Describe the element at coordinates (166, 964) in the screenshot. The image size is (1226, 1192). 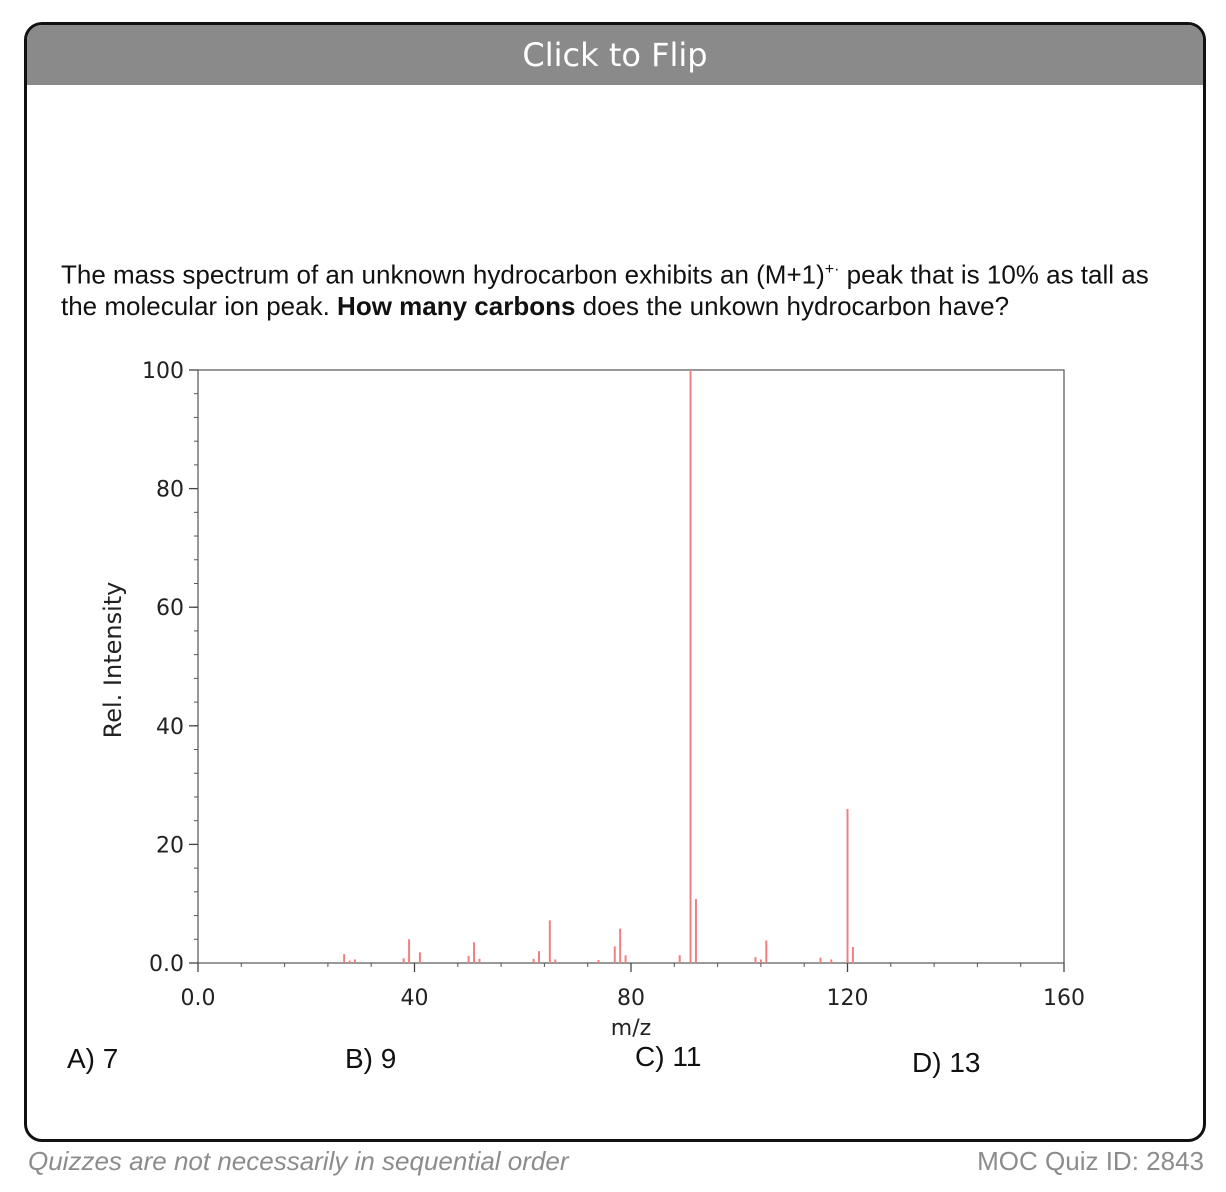
I see `y-tick-label: 0.0` at that location.